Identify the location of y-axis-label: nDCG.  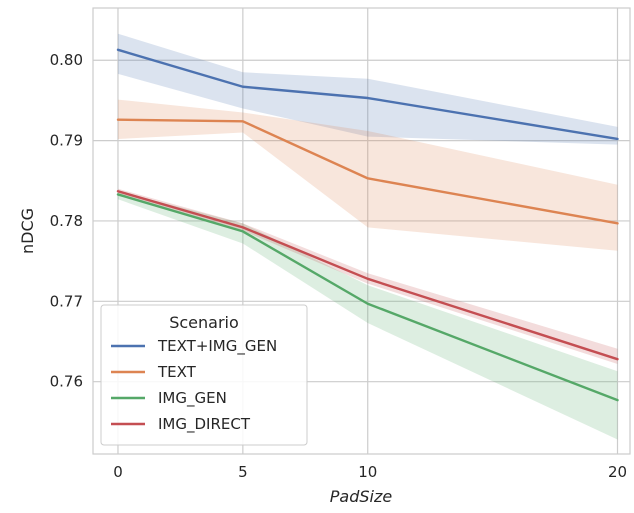
(27, 231).